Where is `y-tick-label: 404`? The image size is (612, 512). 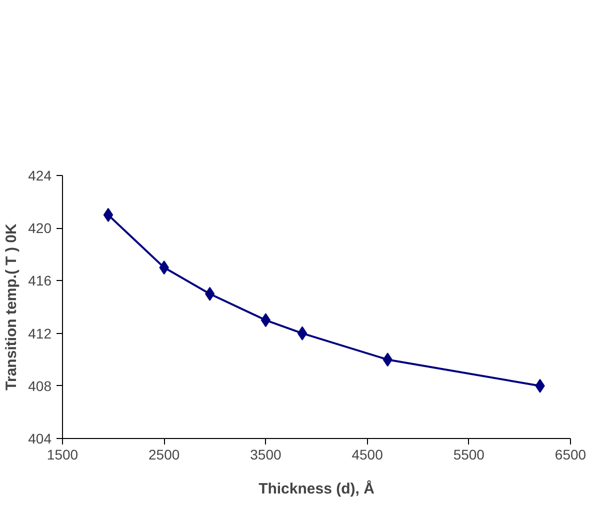 y-tick-label: 404 is located at coordinates (40, 438).